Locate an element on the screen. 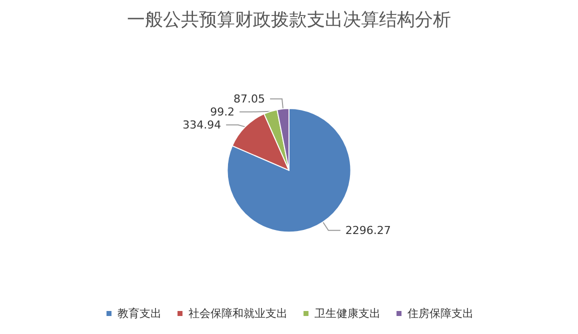 The width and height of the screenshot is (578, 334). data-label: 2296.27 is located at coordinates (368, 230).